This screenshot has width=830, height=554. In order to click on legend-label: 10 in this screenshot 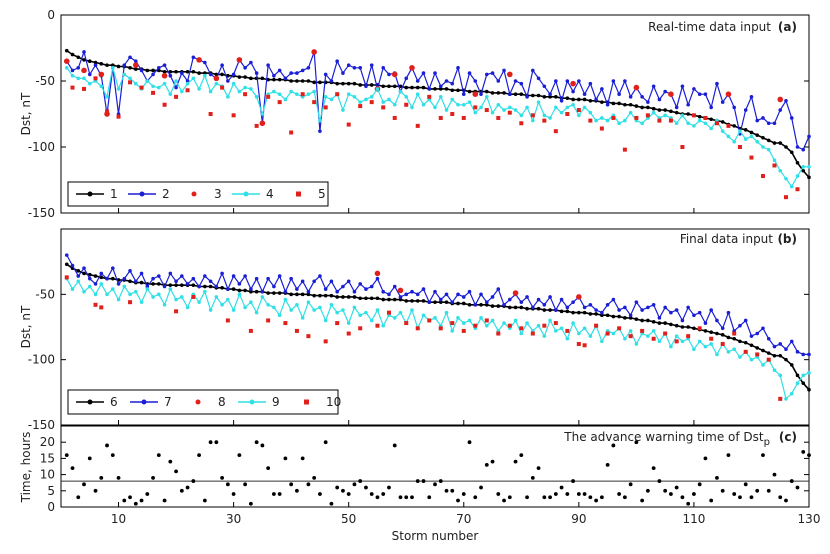, I will do `click(333, 402)`.